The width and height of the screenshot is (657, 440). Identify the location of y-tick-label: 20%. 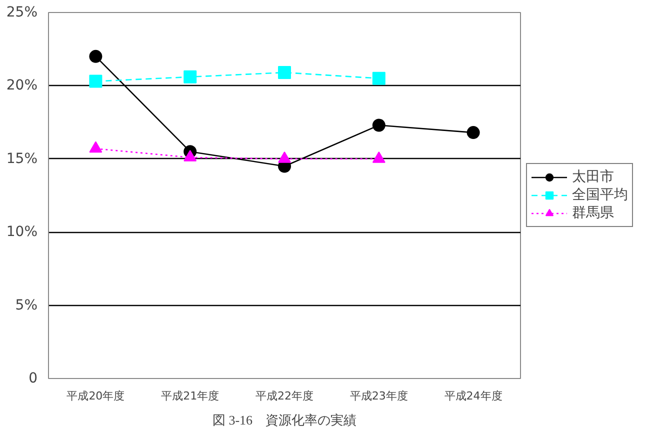
(22, 86).